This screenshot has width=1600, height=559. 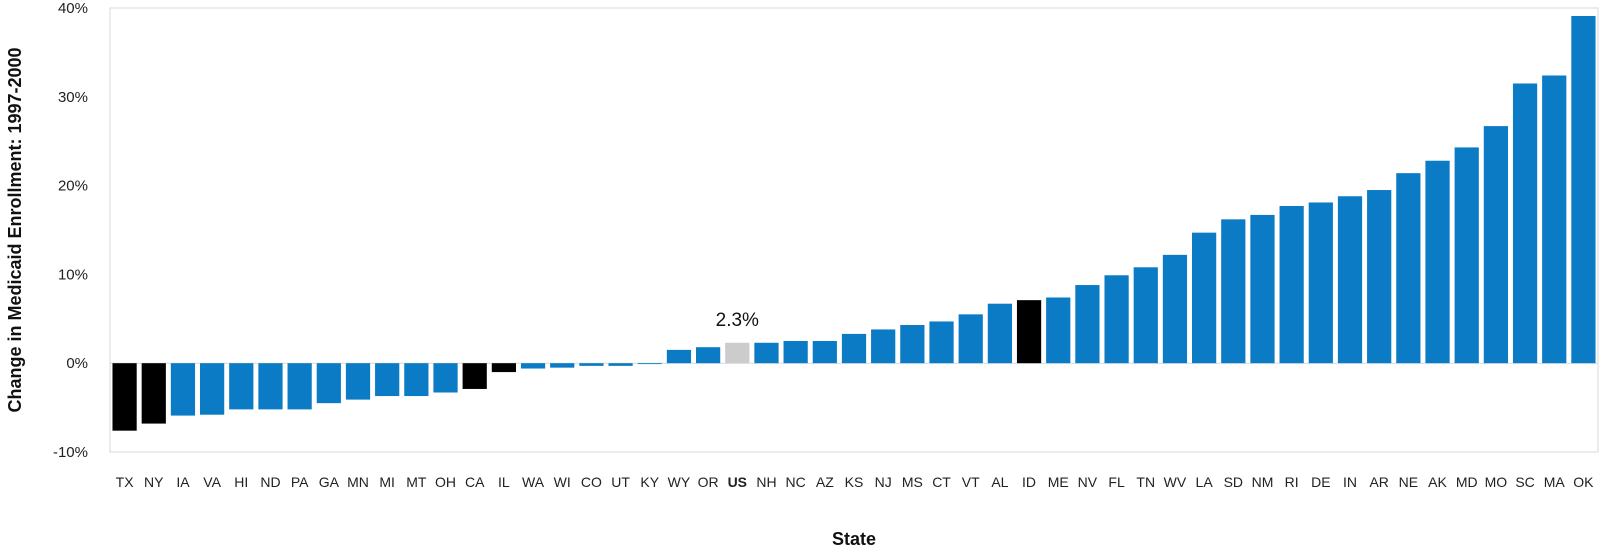 What do you see at coordinates (270, 482) in the screenshot?
I see `x-tick-label-nd: ND` at bounding box center [270, 482].